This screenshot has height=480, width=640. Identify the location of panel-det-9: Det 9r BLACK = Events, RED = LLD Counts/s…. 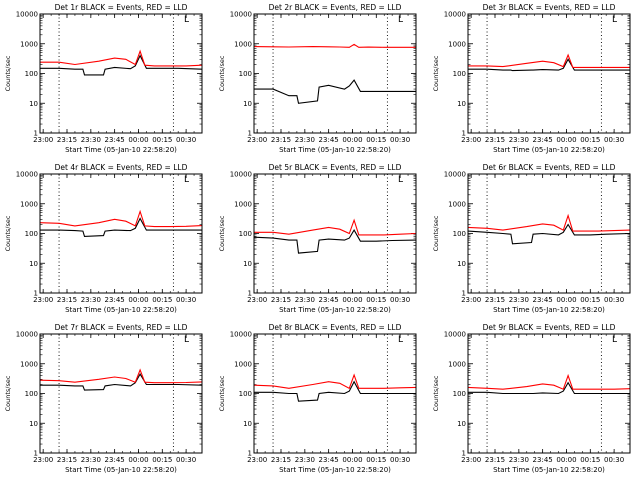
(531, 398).